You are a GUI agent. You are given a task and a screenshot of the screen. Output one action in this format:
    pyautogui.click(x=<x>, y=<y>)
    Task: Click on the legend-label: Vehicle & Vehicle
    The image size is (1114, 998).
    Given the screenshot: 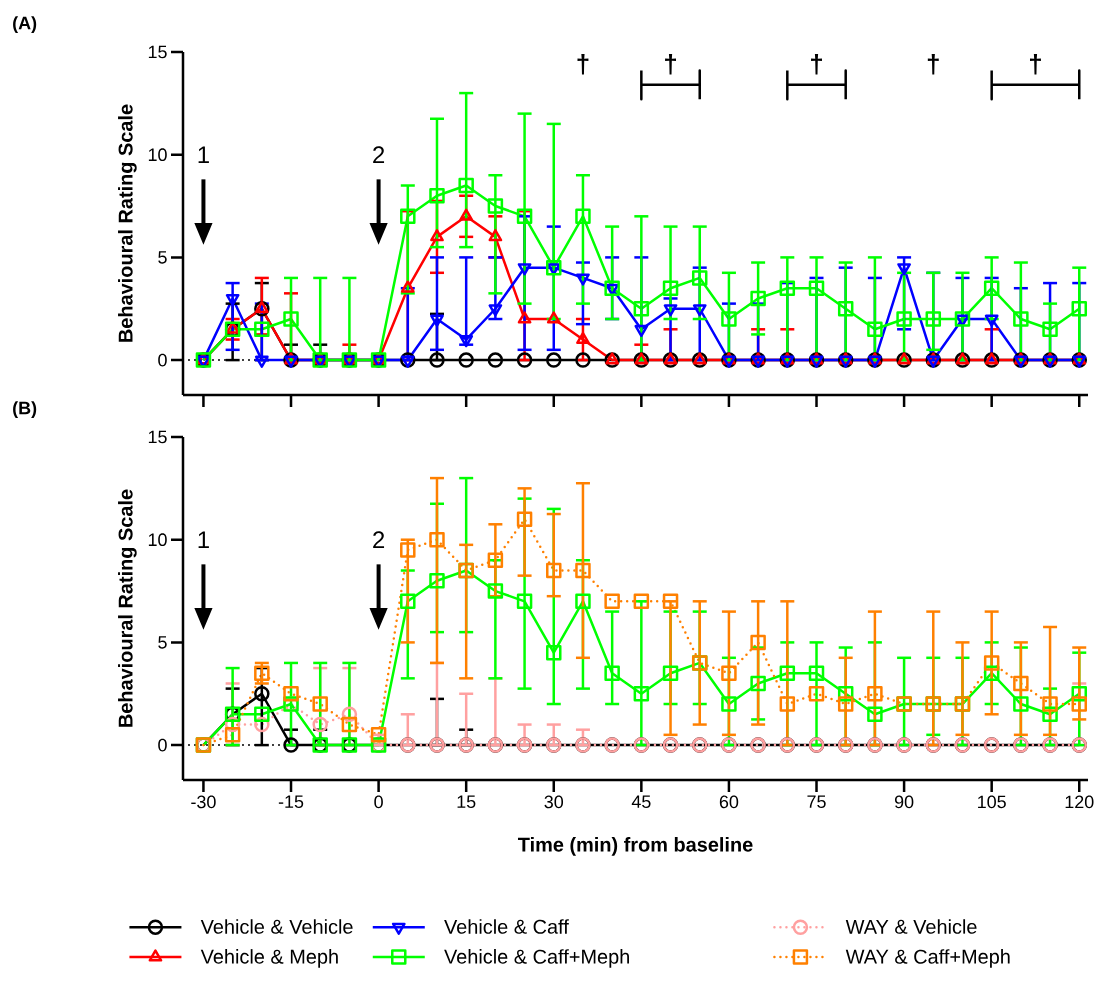 What is the action you would take?
    pyautogui.click(x=276, y=926)
    